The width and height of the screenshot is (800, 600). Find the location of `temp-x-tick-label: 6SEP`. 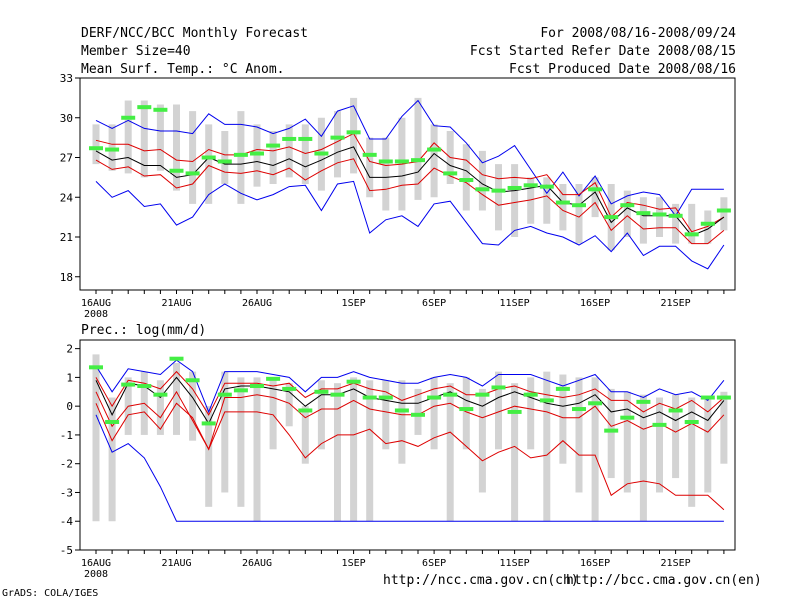

temp-x-tick-label: 6SEP is located at coordinates (434, 303).